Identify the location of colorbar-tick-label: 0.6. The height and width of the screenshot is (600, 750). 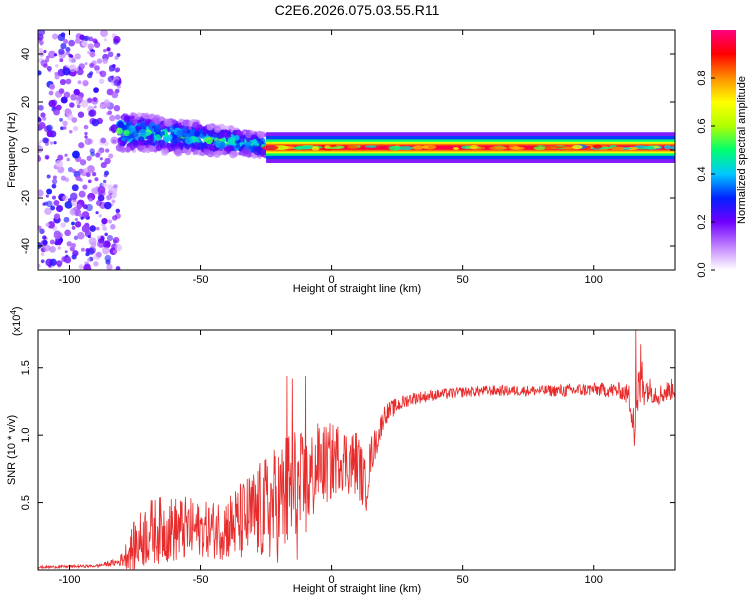
(702, 125).